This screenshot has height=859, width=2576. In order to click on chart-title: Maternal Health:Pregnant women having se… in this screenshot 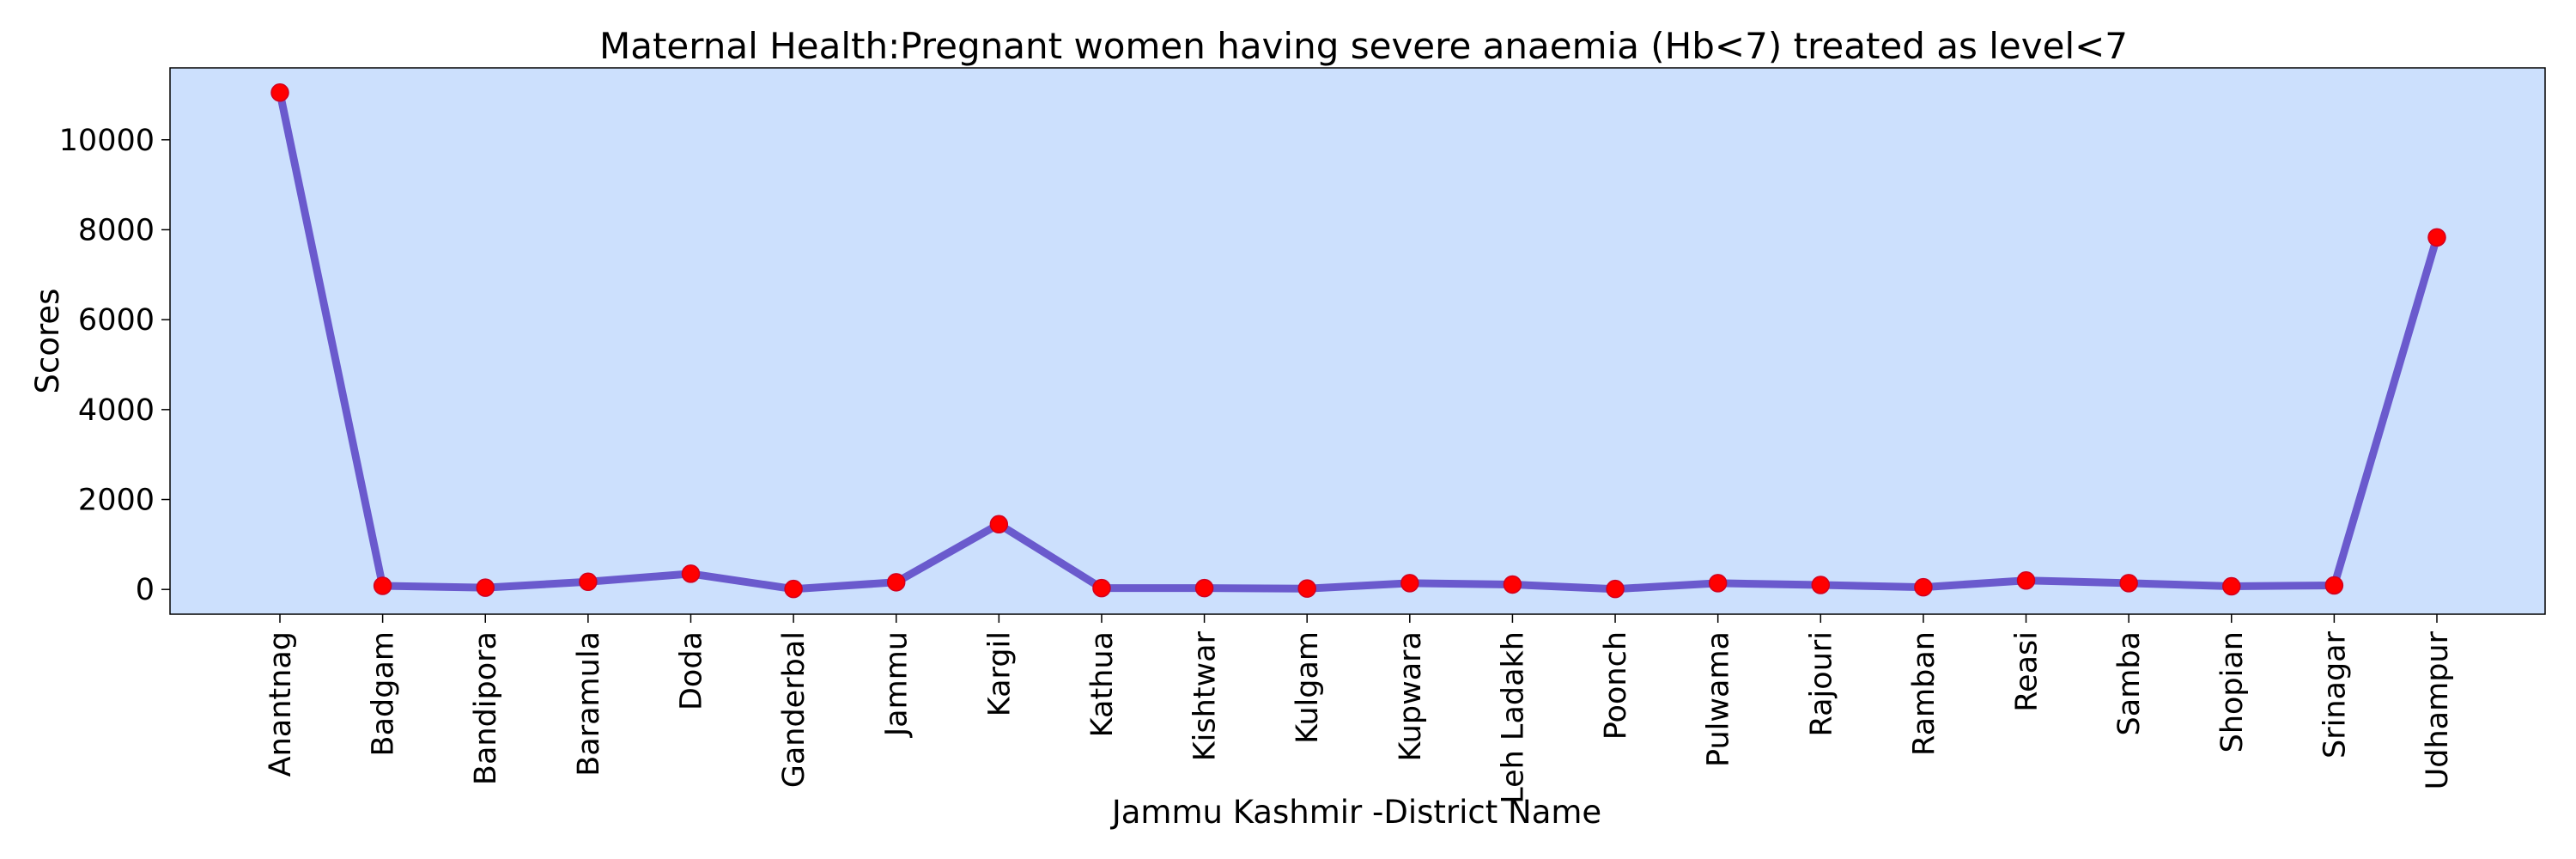, I will do `click(1363, 46)`.